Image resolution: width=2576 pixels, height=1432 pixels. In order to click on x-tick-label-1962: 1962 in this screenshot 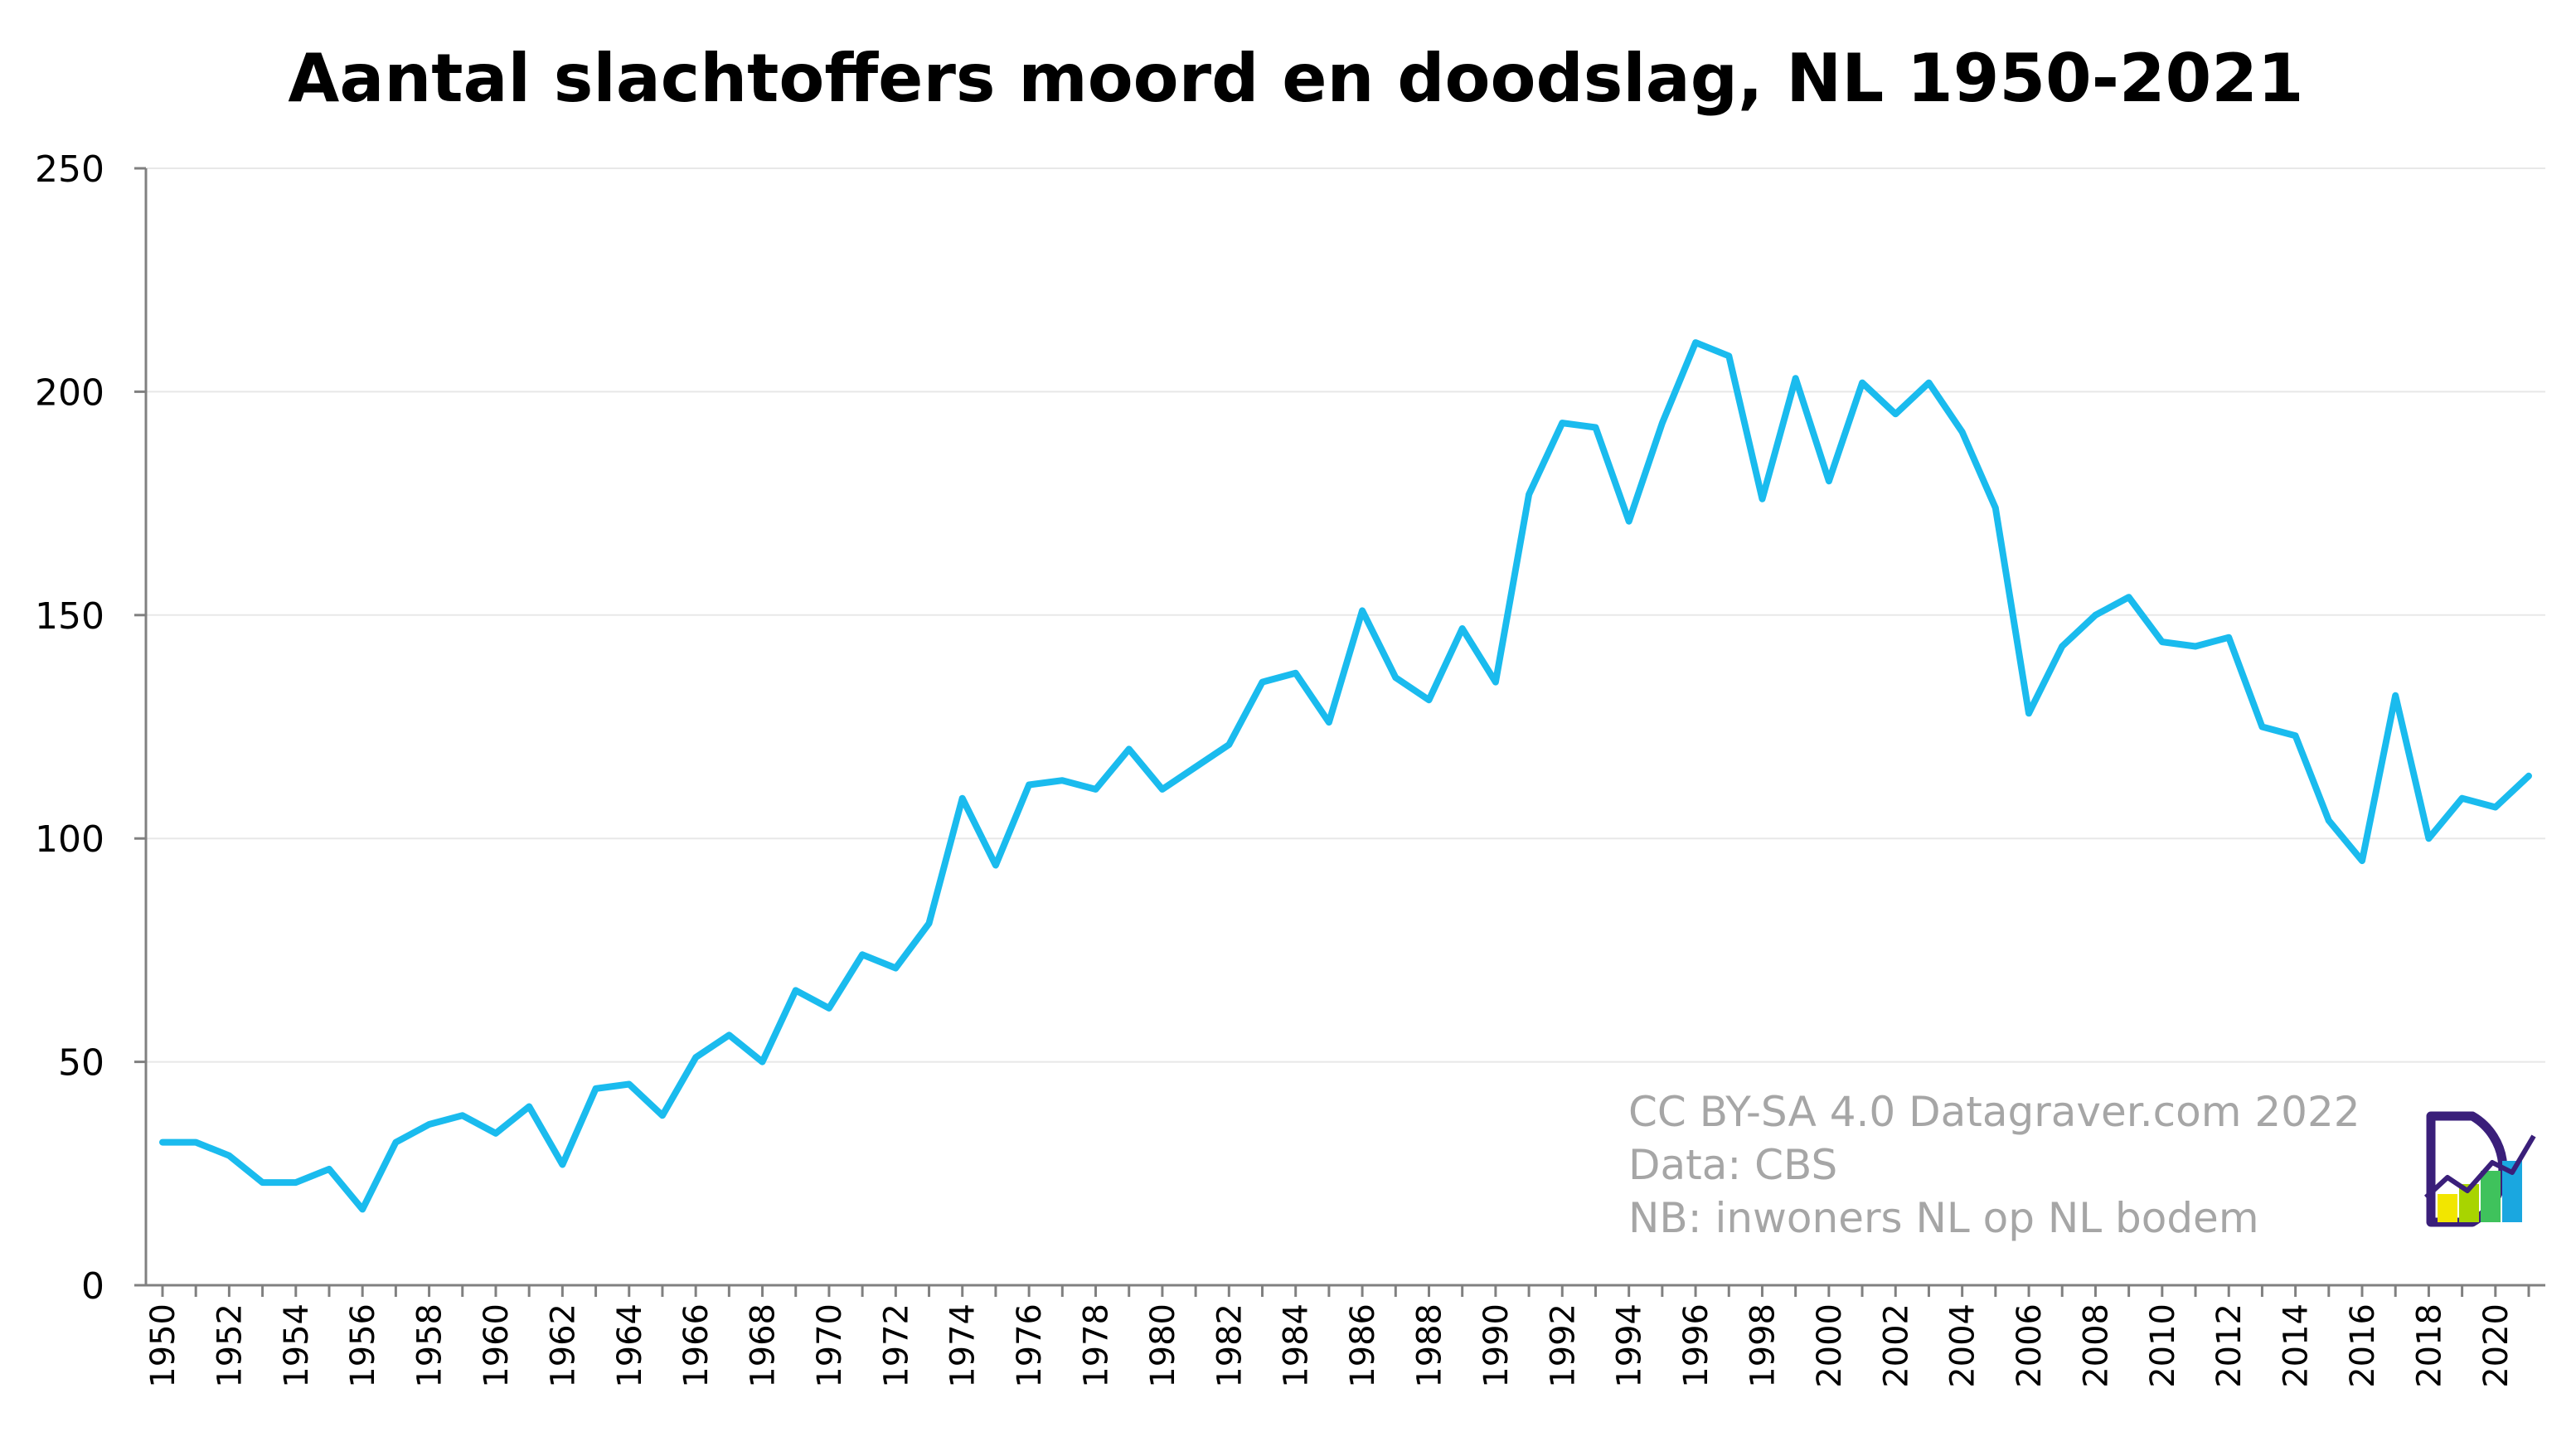, I will do `click(563, 1345)`.